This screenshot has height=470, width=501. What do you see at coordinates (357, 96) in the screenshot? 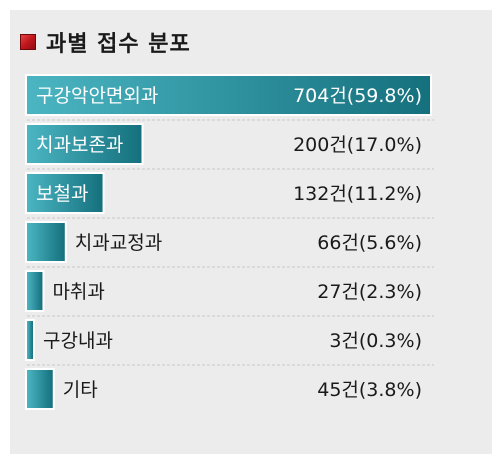
I see `value-label: 704건(59.8%)` at bounding box center [357, 96].